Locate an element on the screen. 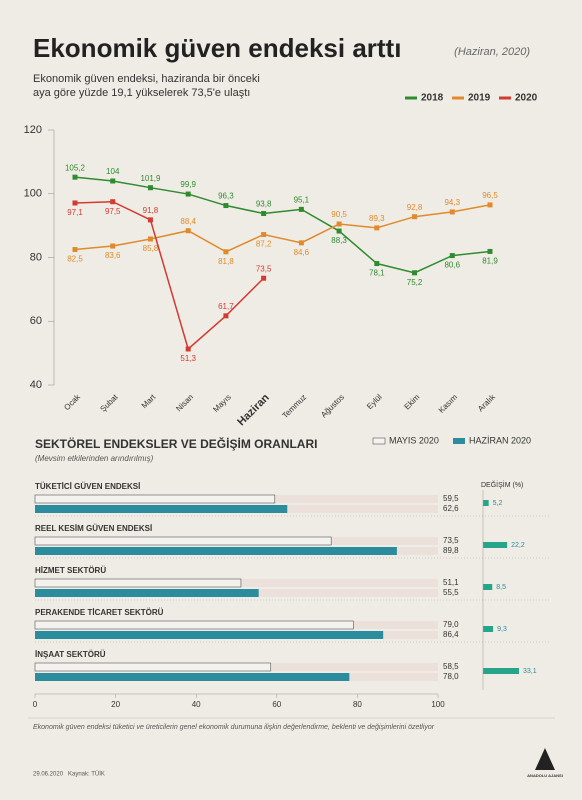 The image size is (582, 800). x-tick-label: 40 is located at coordinates (196, 704).